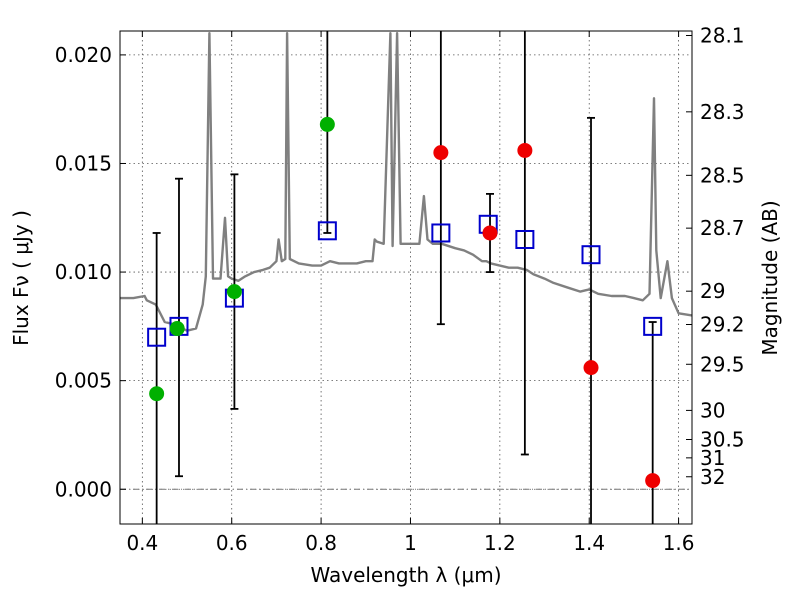 This screenshot has width=800, height=600. What do you see at coordinates (722, 325) in the screenshot?
I see `magnitude-tick-label: 29.2` at bounding box center [722, 325].